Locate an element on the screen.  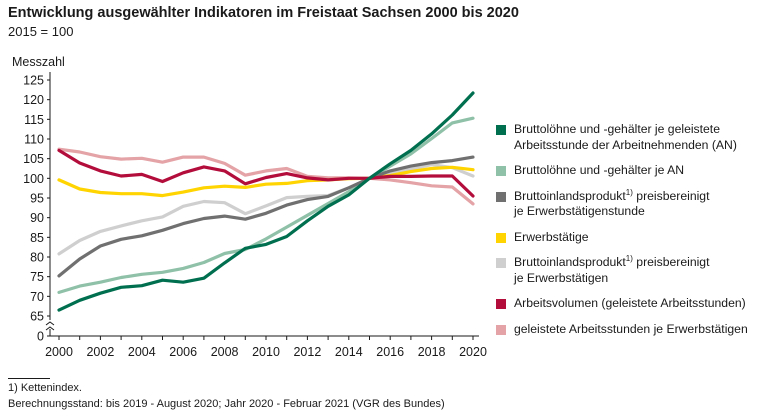
x-tick-label: 2008 is located at coordinates (225, 352).